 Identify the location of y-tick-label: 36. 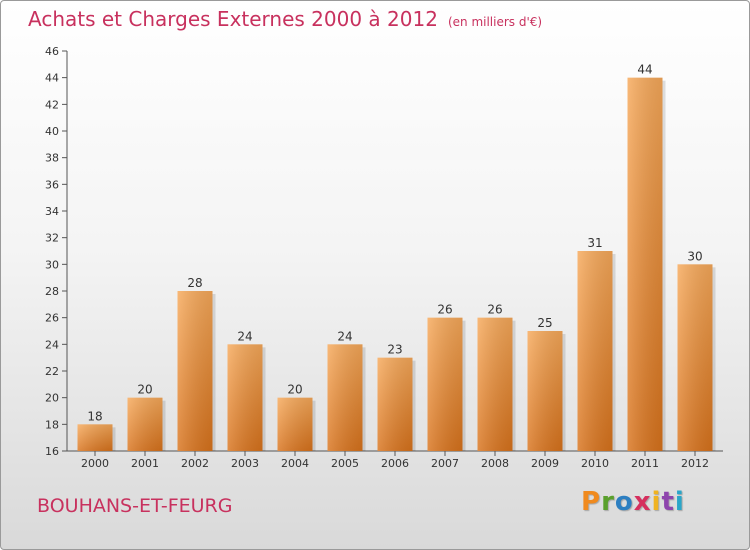
(52, 184).